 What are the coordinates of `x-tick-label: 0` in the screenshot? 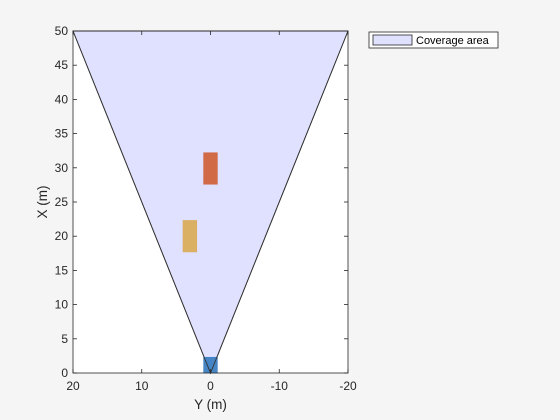 It's located at (210, 386).